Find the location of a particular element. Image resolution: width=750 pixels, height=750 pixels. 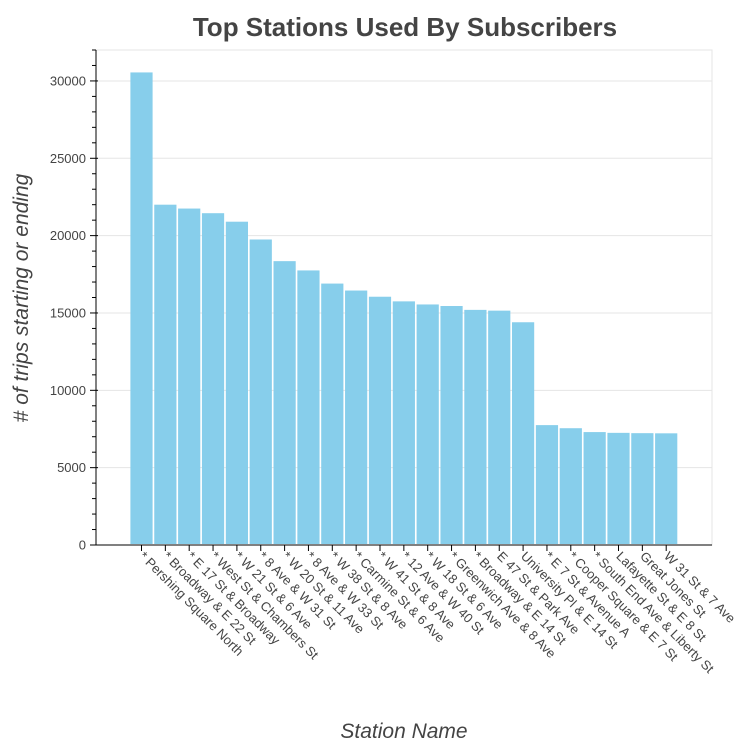

y-axis-label: # of trips starting or ending is located at coordinates (21, 297).